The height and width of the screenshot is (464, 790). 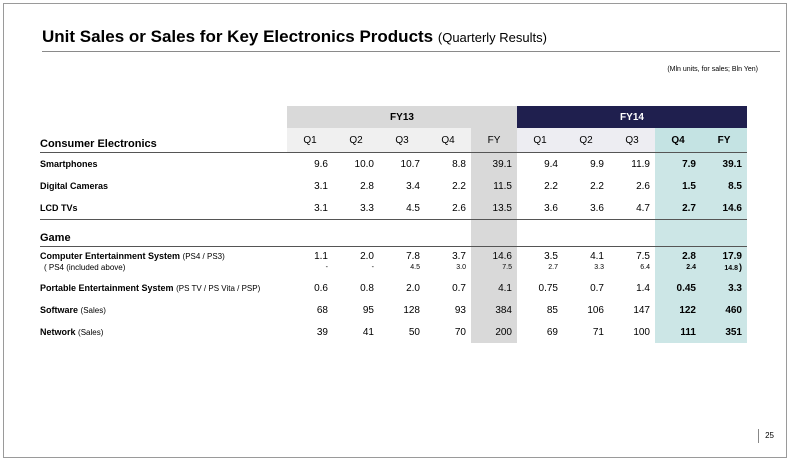 I want to click on fy13-header: FY13, so click(x=402, y=117).